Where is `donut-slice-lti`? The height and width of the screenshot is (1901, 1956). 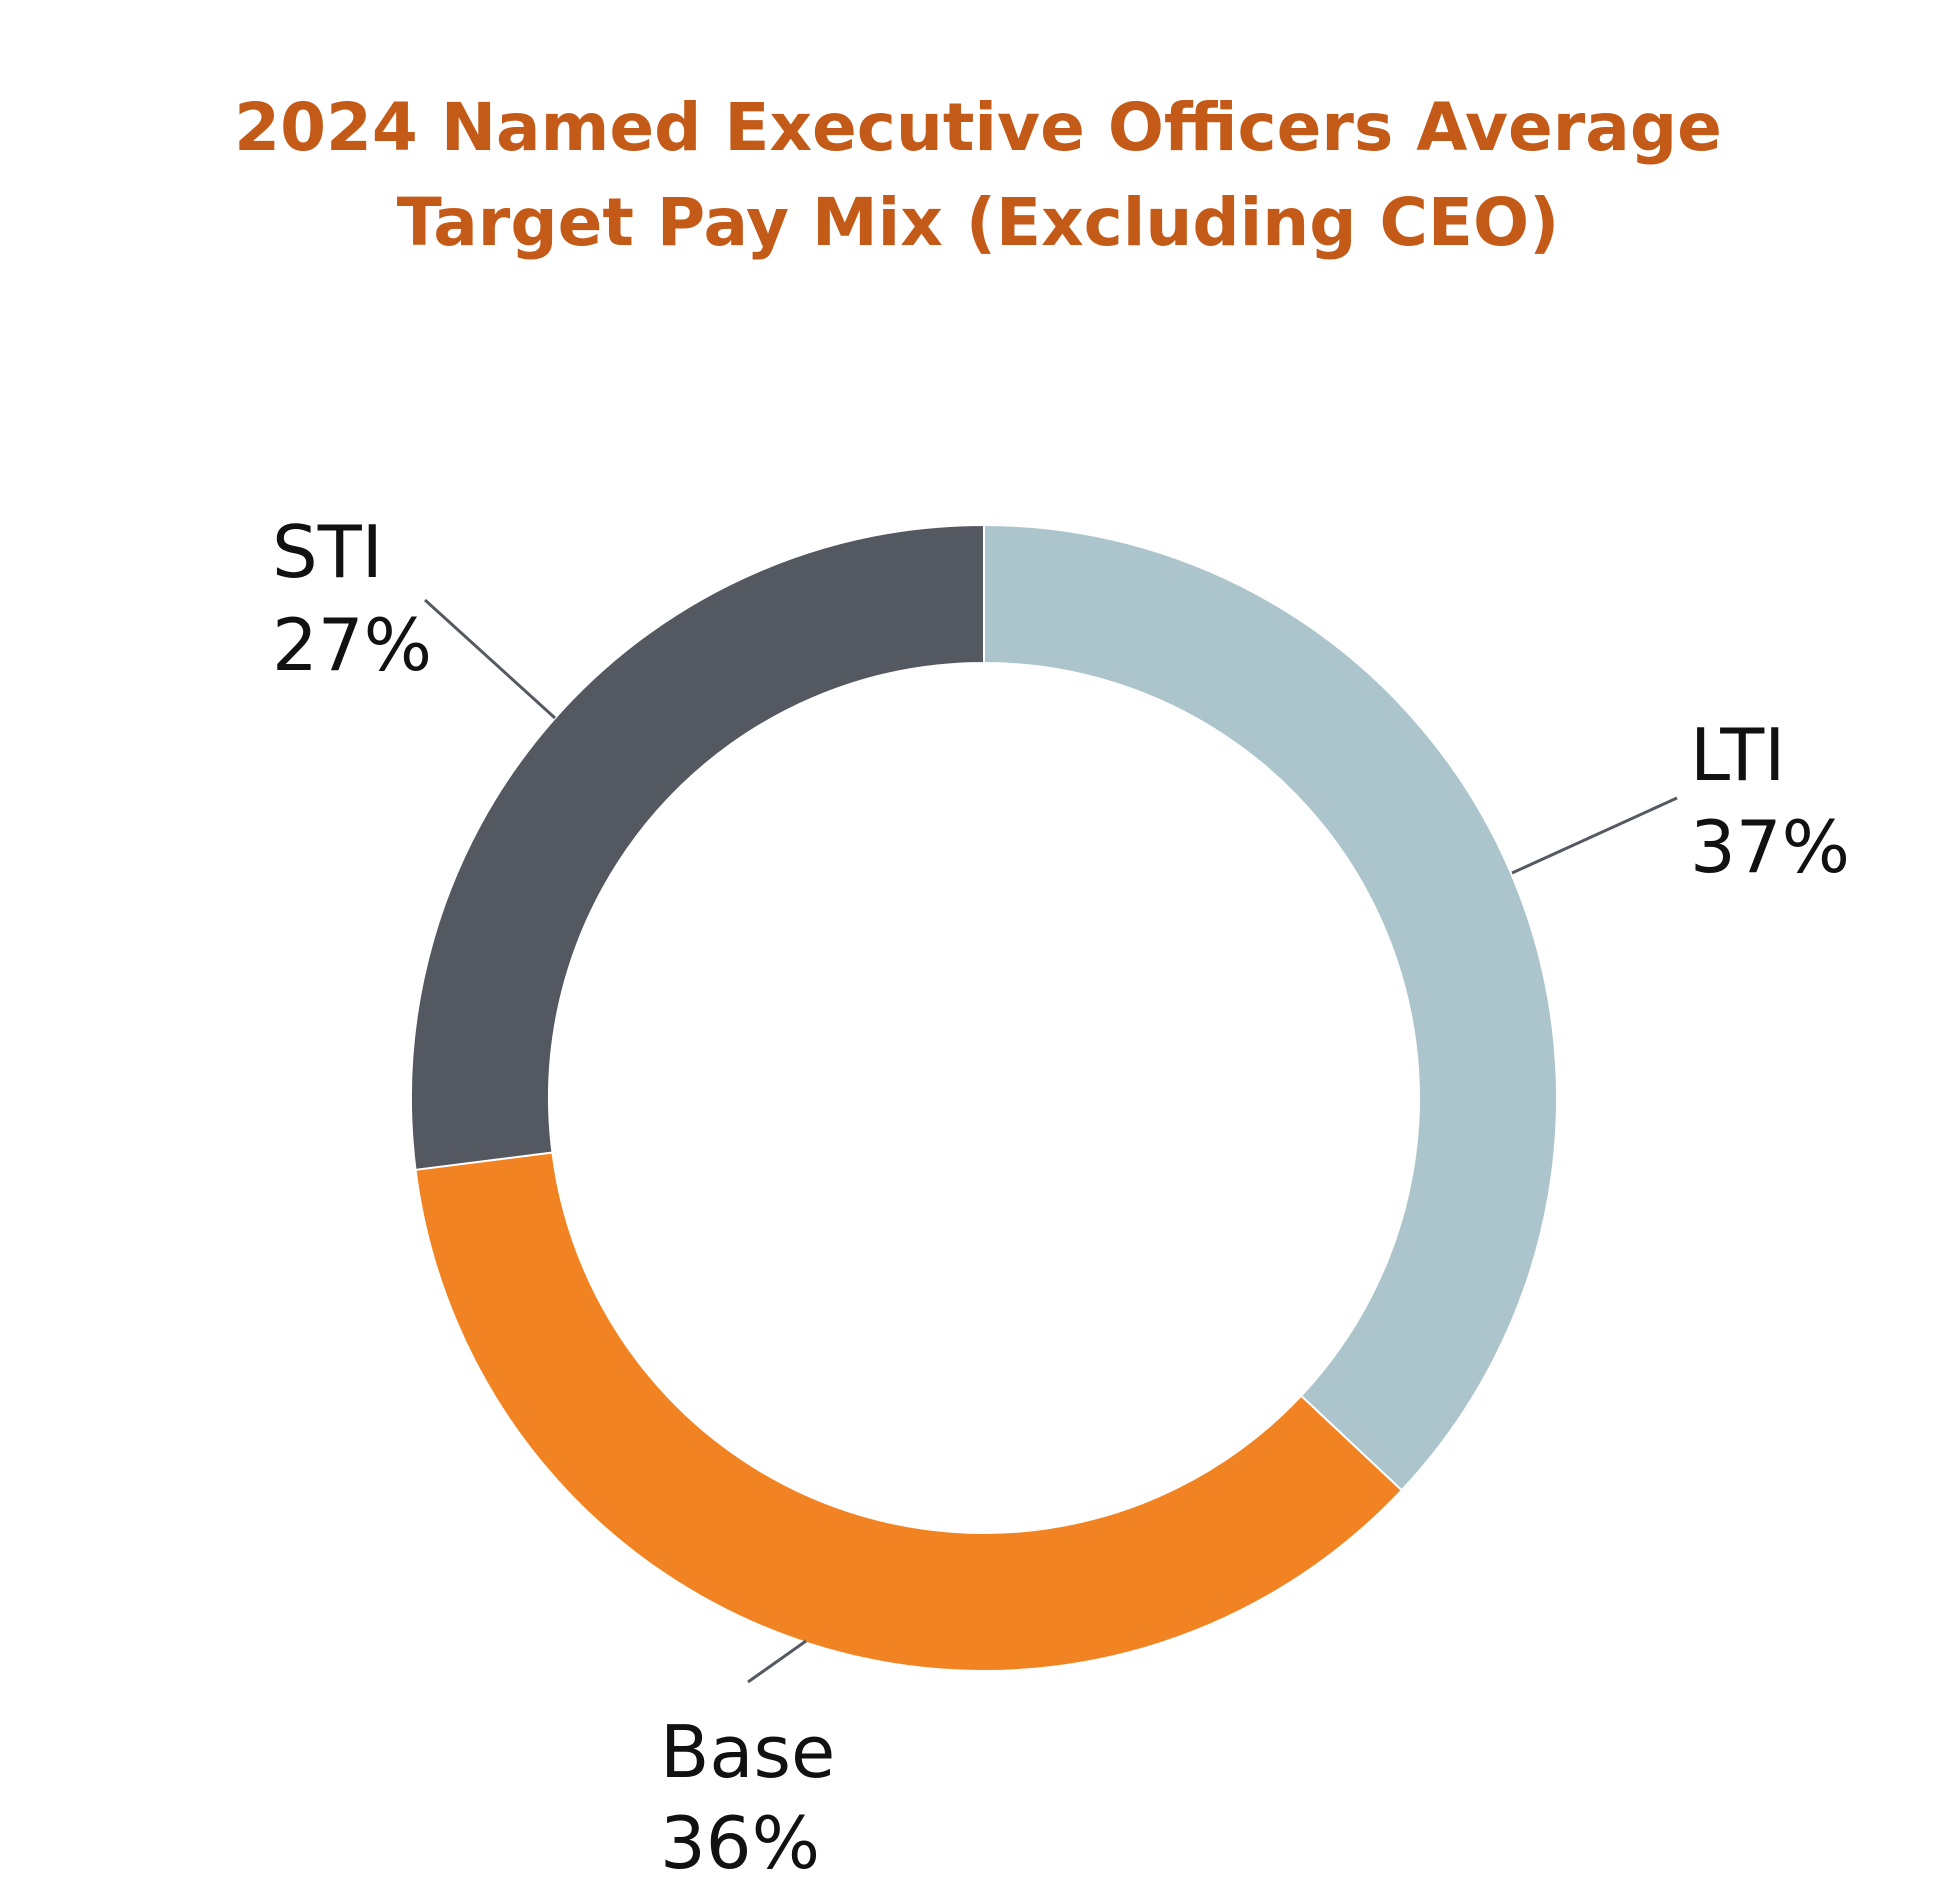 donut-slice-lti is located at coordinates (1270, 1007).